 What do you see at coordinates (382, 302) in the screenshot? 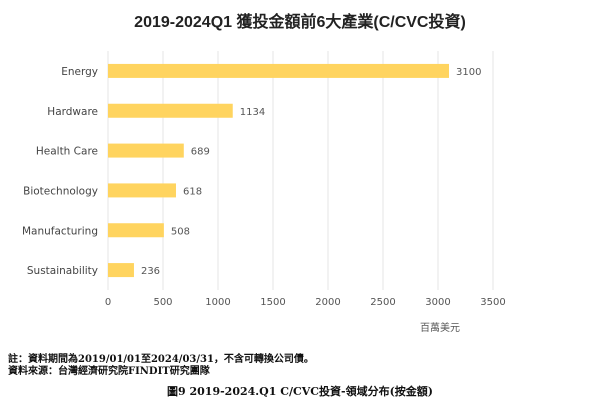
I see `x-tick-label-5: 2500` at bounding box center [382, 302].